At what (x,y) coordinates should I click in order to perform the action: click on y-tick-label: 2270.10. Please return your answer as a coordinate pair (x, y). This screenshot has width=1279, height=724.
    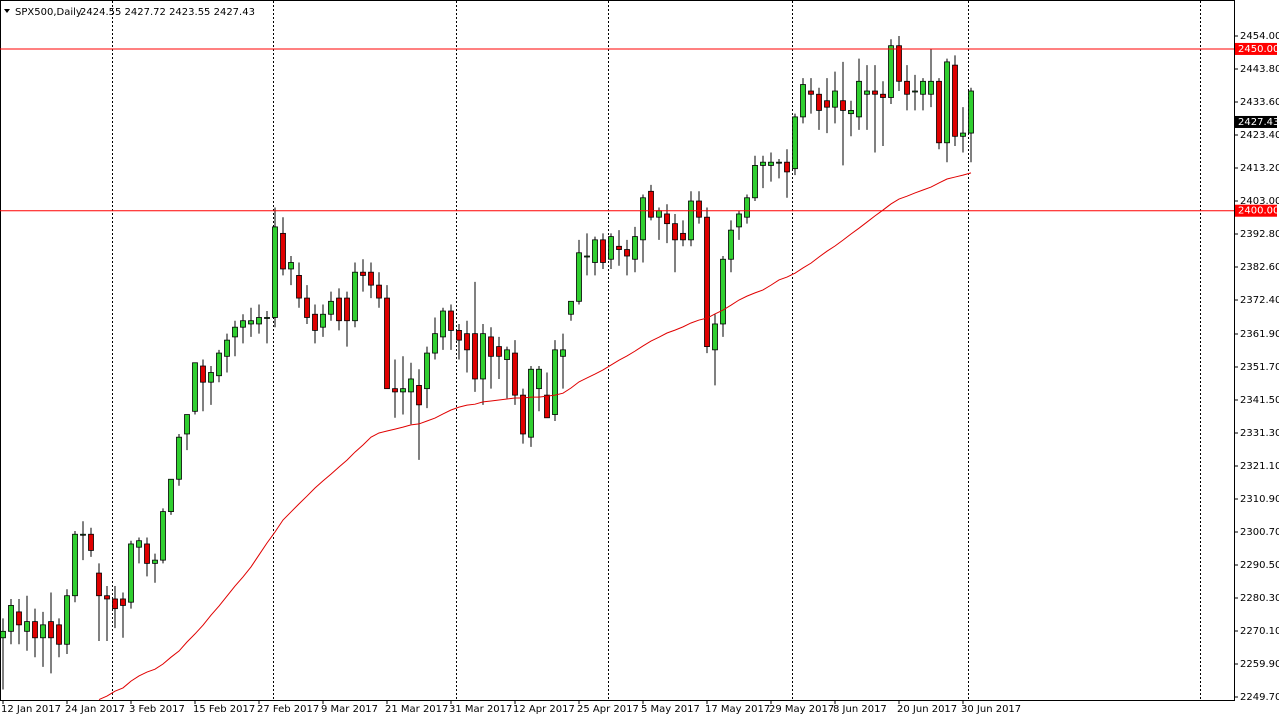
    Looking at the image, I should click on (1259, 631).